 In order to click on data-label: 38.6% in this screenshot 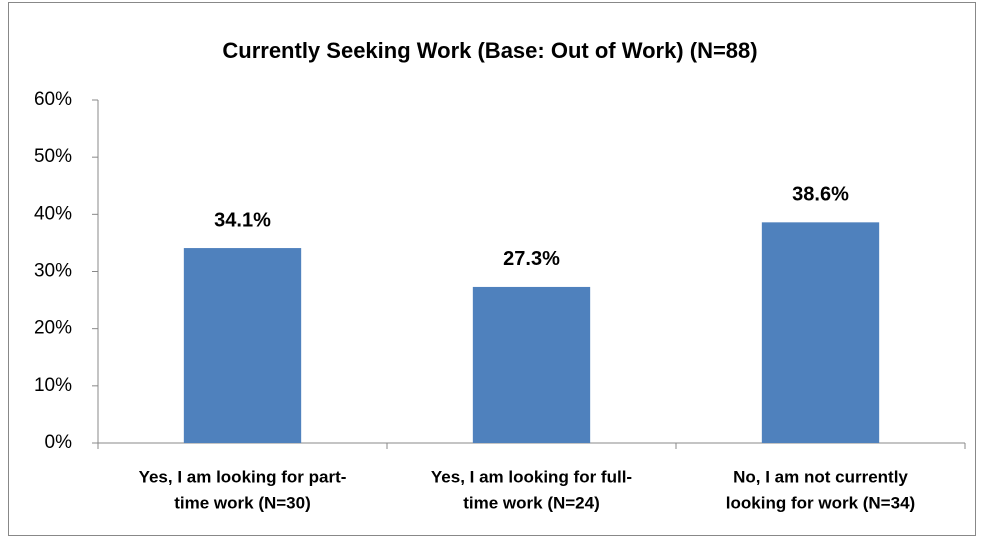, I will do `click(820, 195)`.